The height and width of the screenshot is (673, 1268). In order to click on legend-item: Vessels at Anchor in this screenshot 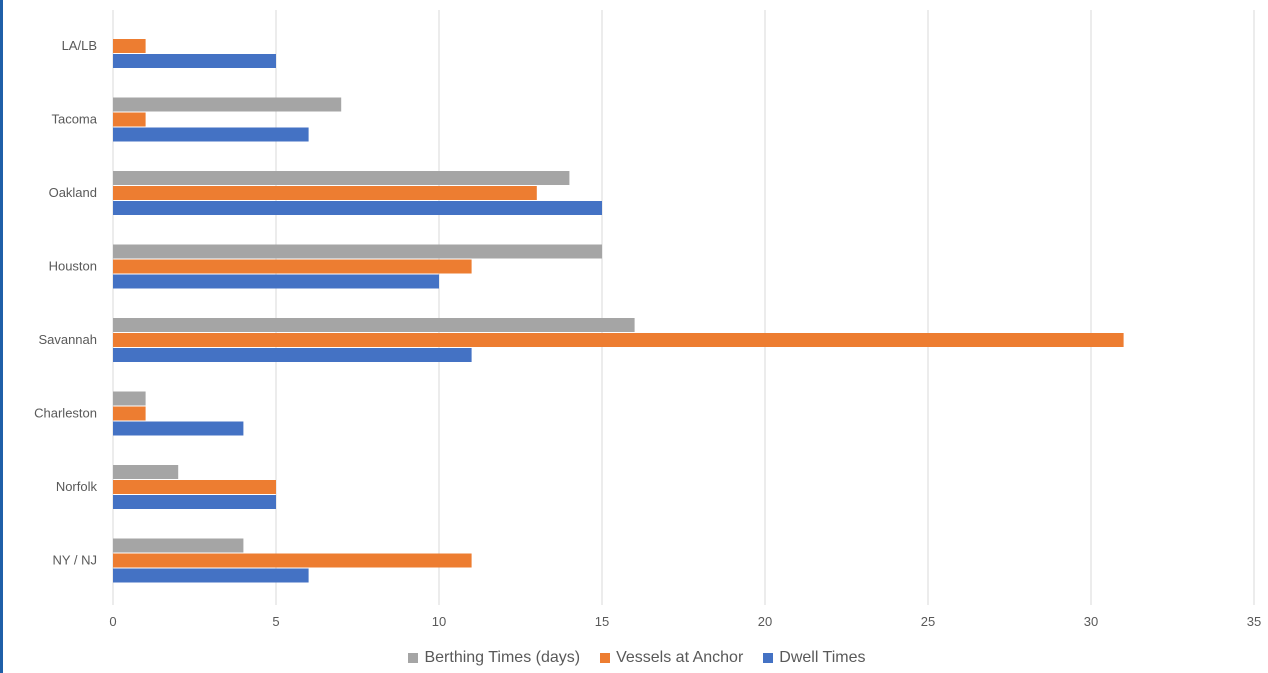, I will do `click(671, 658)`.